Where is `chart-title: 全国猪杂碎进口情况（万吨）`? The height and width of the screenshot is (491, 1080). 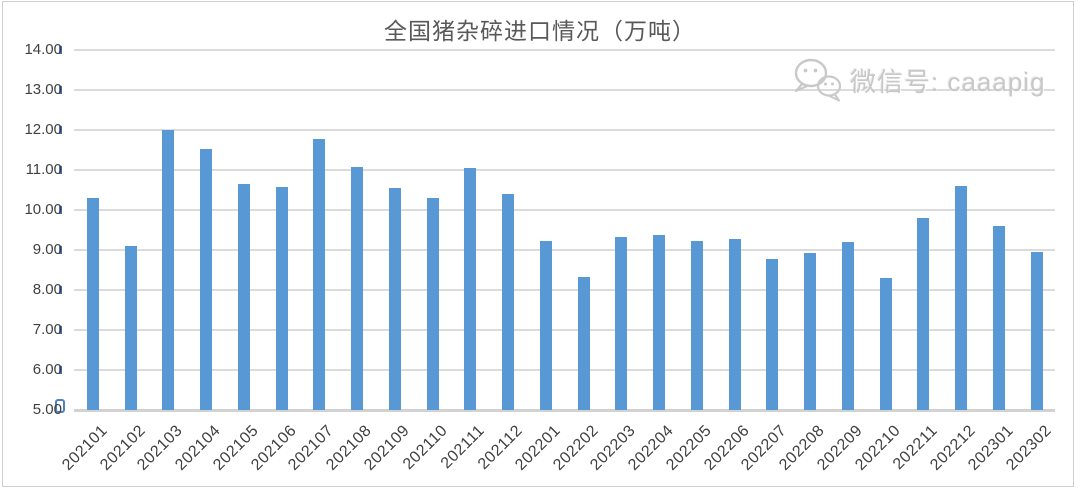 chart-title: 全国猪杂碎进口情况（万吨） is located at coordinates (540, 31).